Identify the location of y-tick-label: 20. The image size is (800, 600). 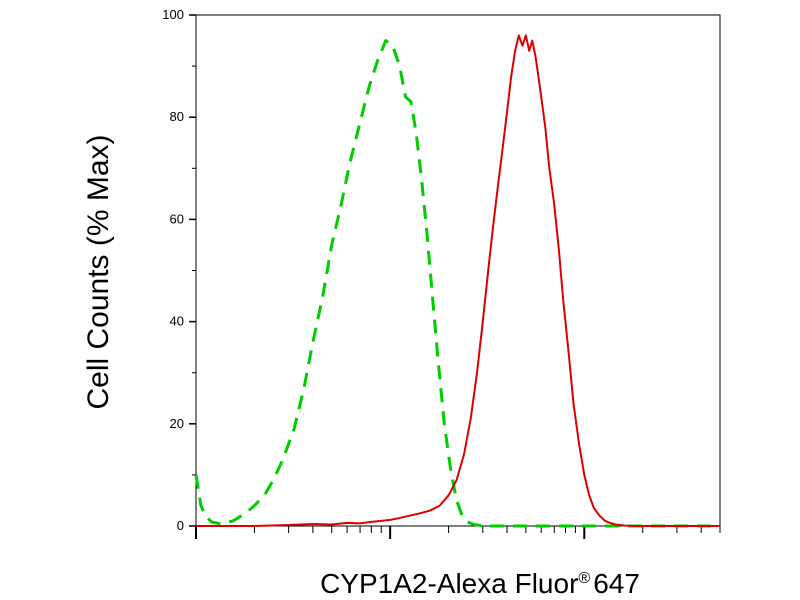
(177, 423).